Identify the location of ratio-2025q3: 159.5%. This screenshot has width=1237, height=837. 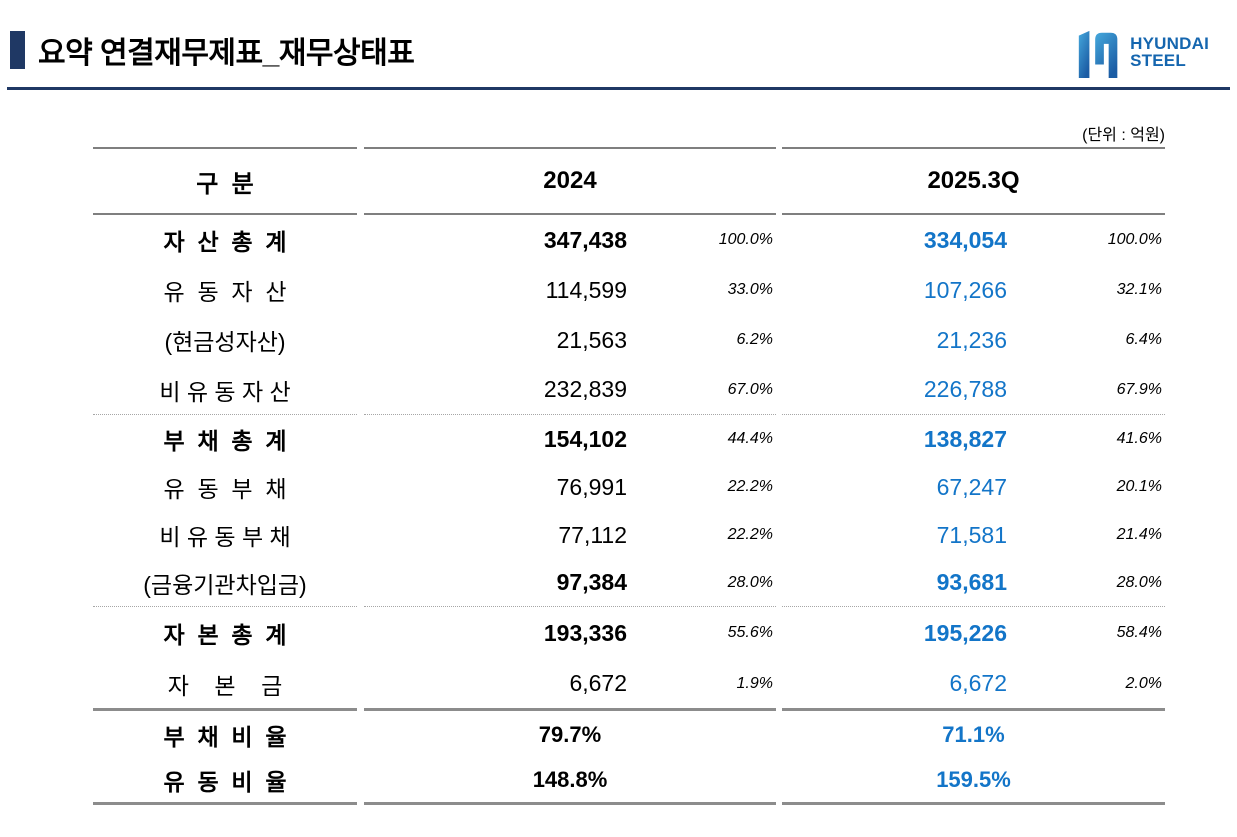
(973, 779).